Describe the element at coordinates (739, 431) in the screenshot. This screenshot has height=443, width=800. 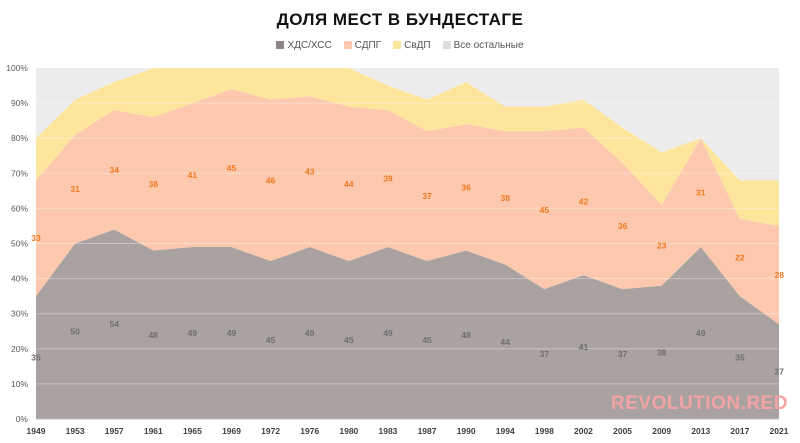
I see `x-tick-label: 2017` at that location.